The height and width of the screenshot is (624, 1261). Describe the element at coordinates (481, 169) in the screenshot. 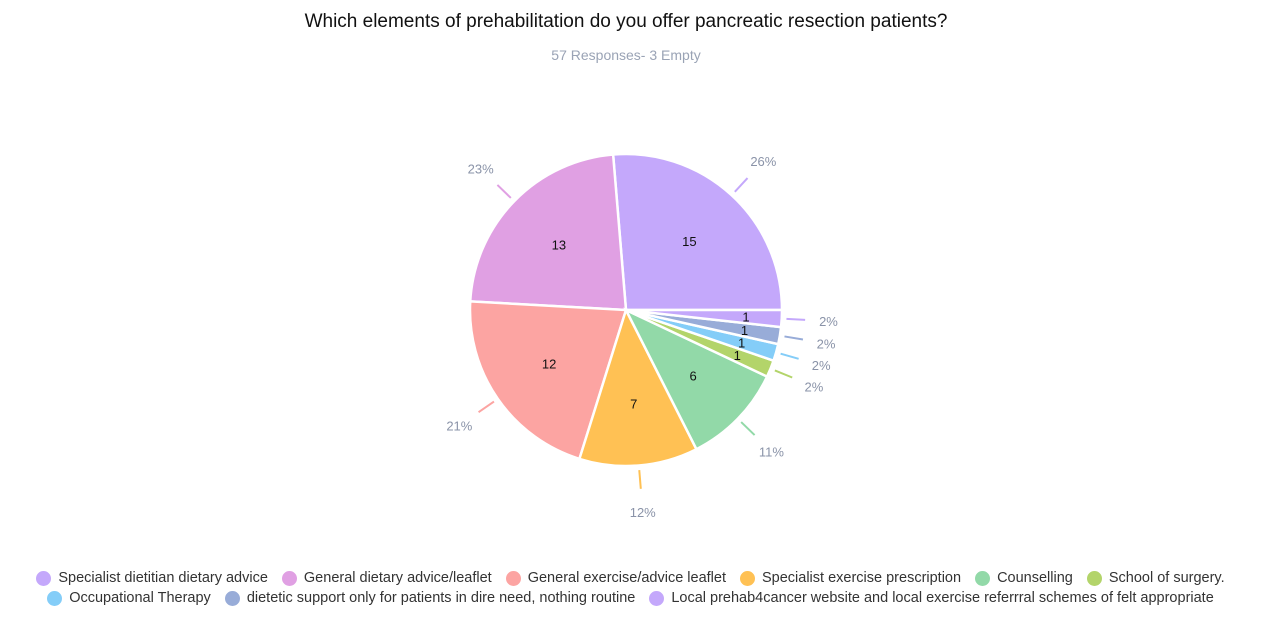

I see `slice-percent-label: 23%` at that location.